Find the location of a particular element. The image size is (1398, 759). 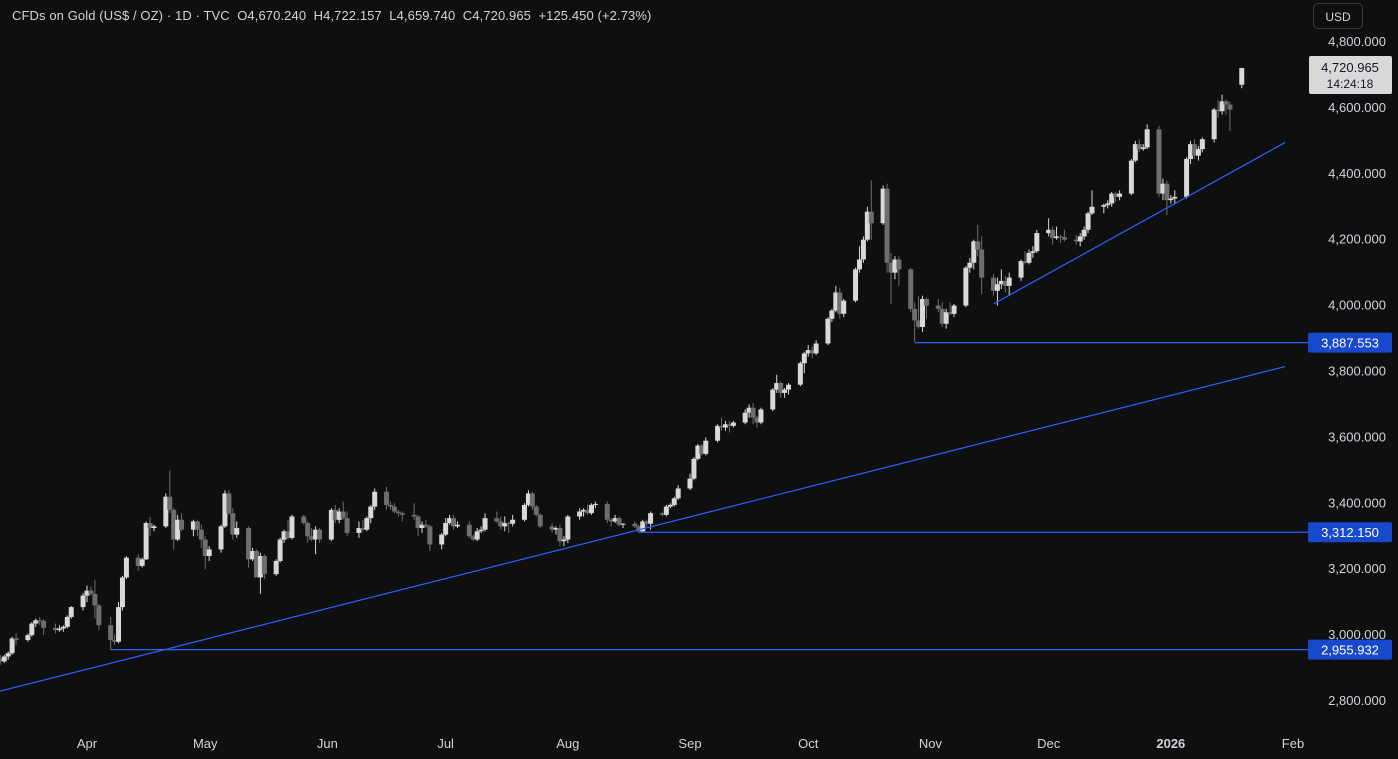

level-badge-text: 3,887.553 is located at coordinates (1350, 343).